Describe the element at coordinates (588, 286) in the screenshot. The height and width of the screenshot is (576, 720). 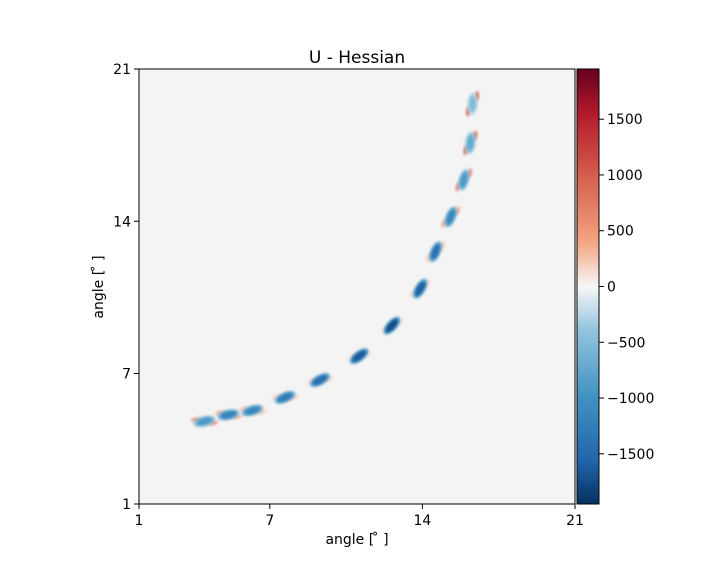
I see `colorbar-gradient` at that location.